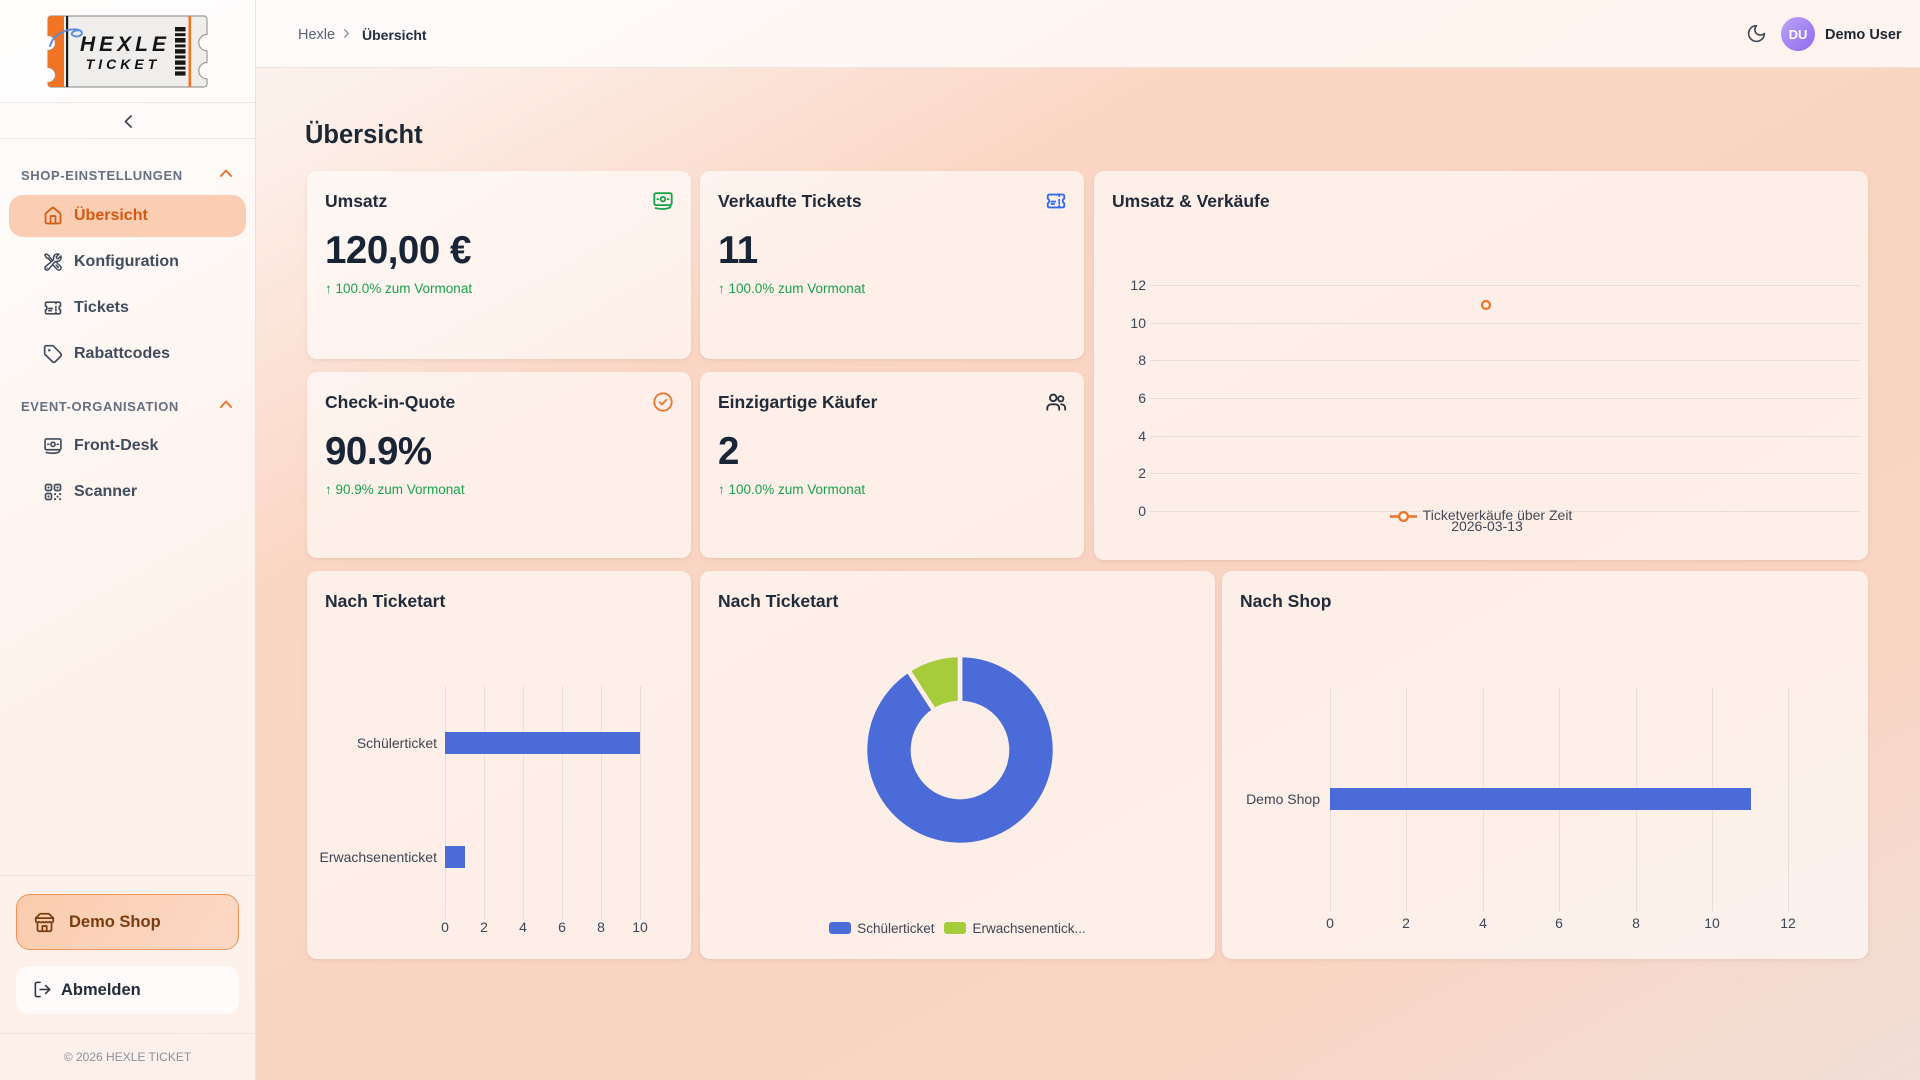  Describe the element at coordinates (125, 44) in the screenshot. I see `svg-text: HEXLE` at that location.